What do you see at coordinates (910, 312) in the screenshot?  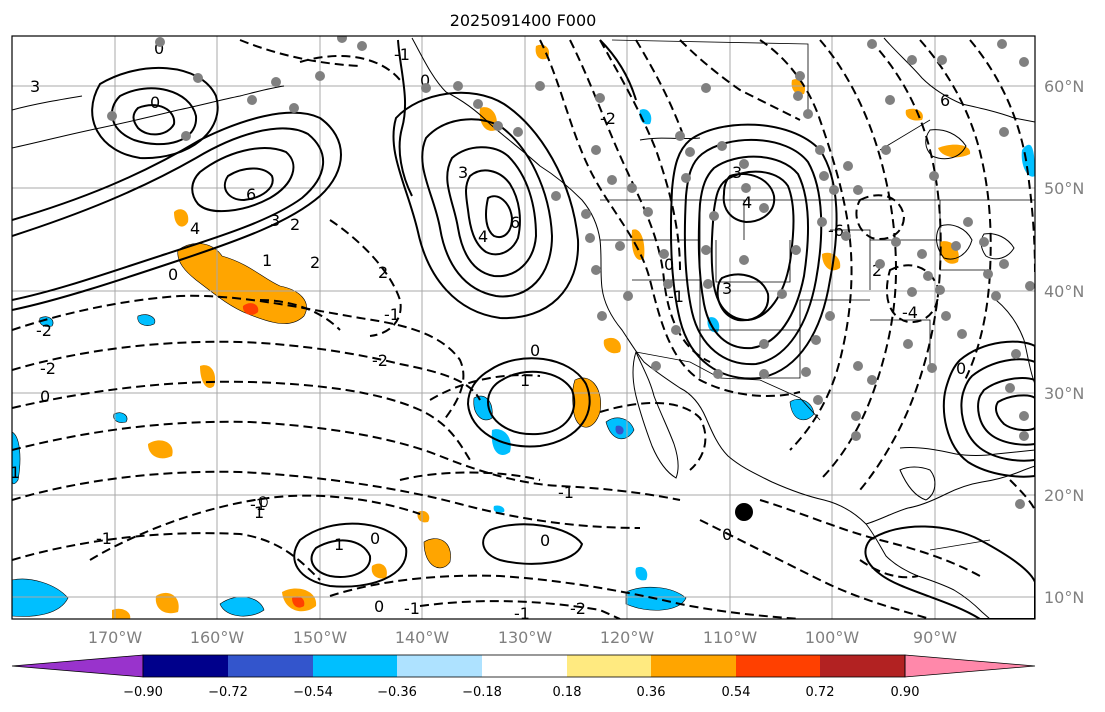 I see `contour-label: -4` at bounding box center [910, 312].